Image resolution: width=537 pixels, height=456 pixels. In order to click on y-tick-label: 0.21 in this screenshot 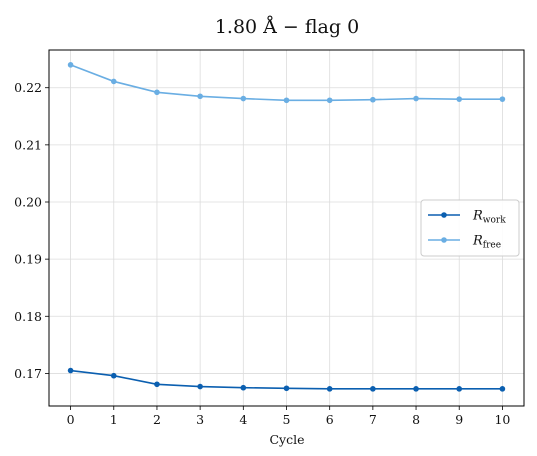, I will do `click(28, 144)`.